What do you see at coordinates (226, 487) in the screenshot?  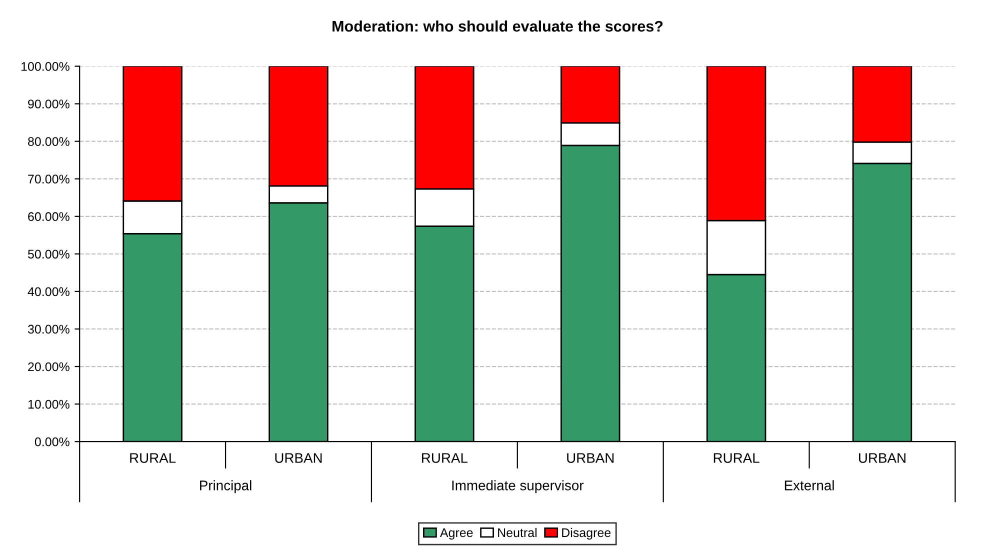 I see `text: Principal` at bounding box center [226, 487].